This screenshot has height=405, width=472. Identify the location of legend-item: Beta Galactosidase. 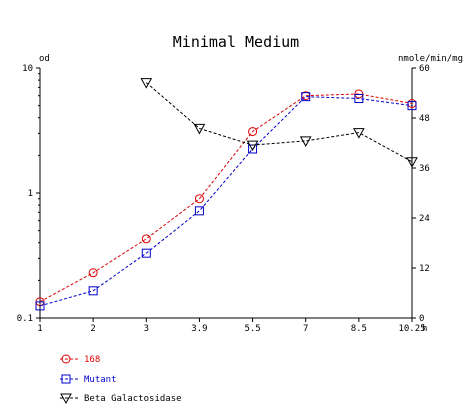
(121, 399).